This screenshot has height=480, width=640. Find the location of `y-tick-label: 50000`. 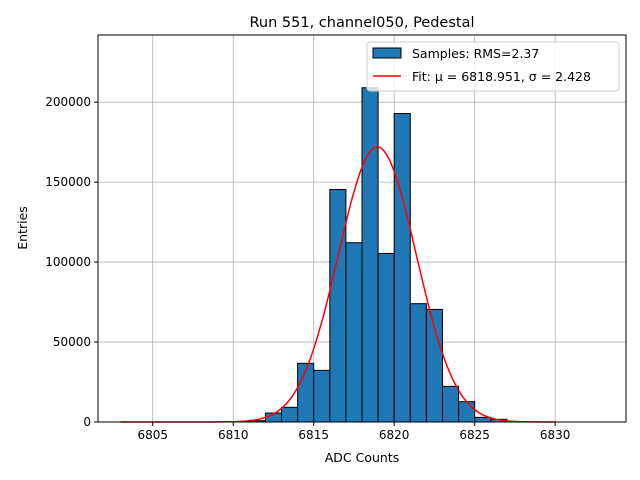

y-tick-label: 50000 is located at coordinates (72, 342).